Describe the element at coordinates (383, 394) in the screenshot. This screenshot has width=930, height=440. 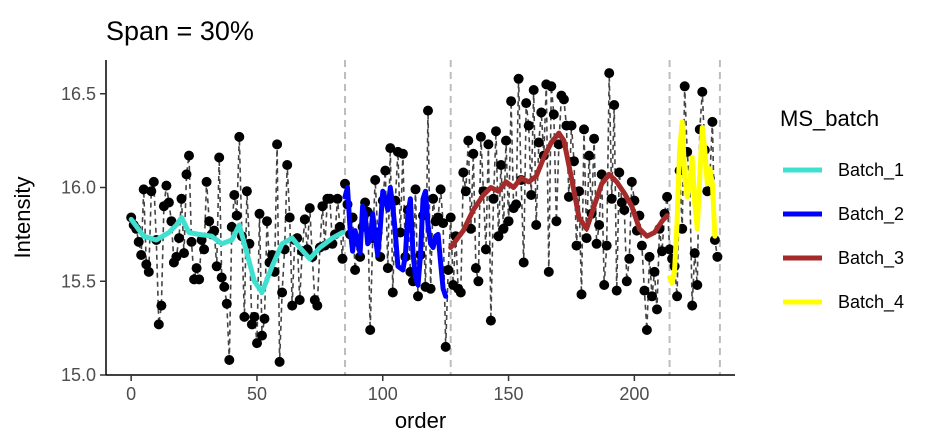
I see `x-tick-label: 100` at that location.